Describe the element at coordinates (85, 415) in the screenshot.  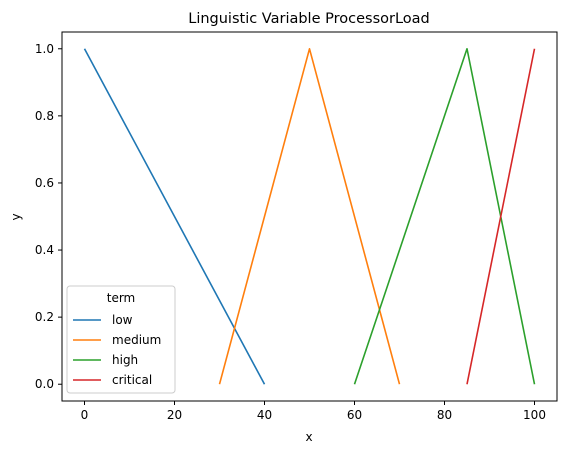
I see `x-tick-label: 0` at that location.